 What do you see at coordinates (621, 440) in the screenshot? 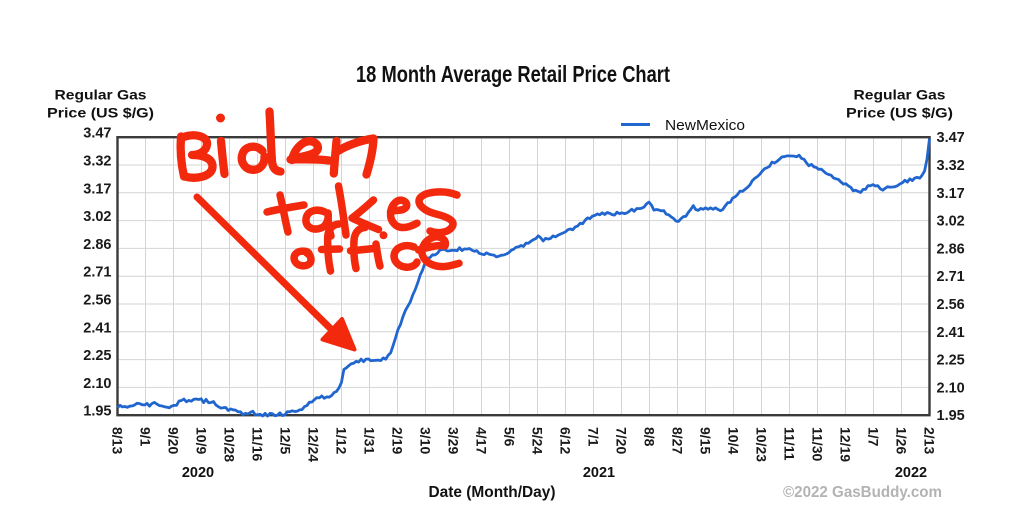
I see `svg-text: 7/20` at bounding box center [621, 440].